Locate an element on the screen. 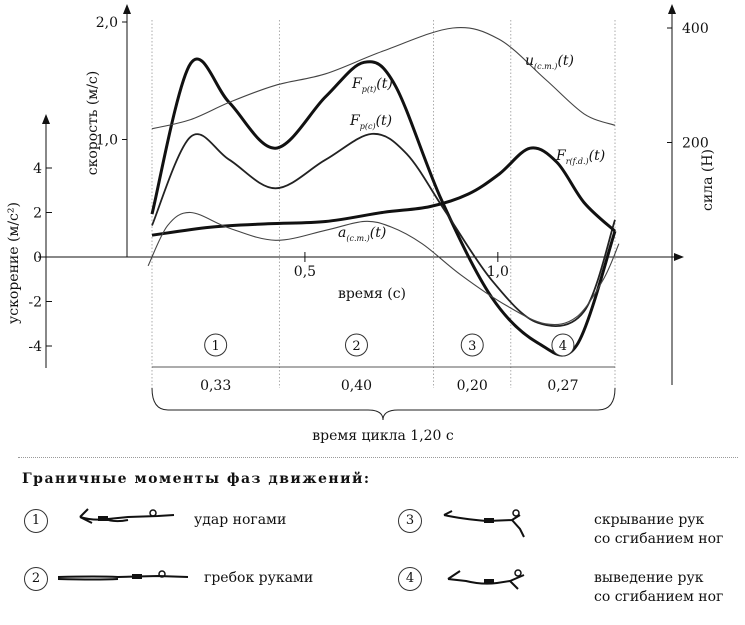 The height and width of the screenshot is (625, 745). acceleration-tick-label: 4 is located at coordinates (37, 169).